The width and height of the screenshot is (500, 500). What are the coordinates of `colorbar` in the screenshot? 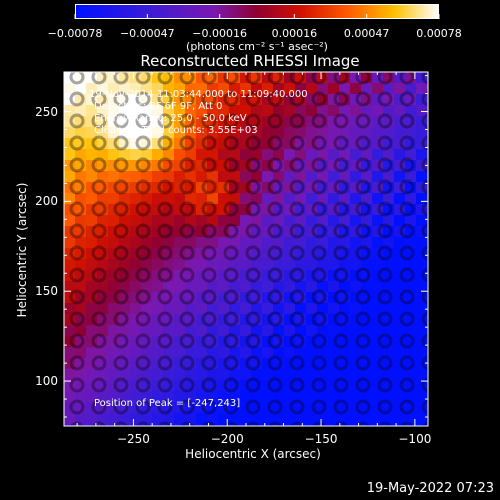 It's located at (257, 11).